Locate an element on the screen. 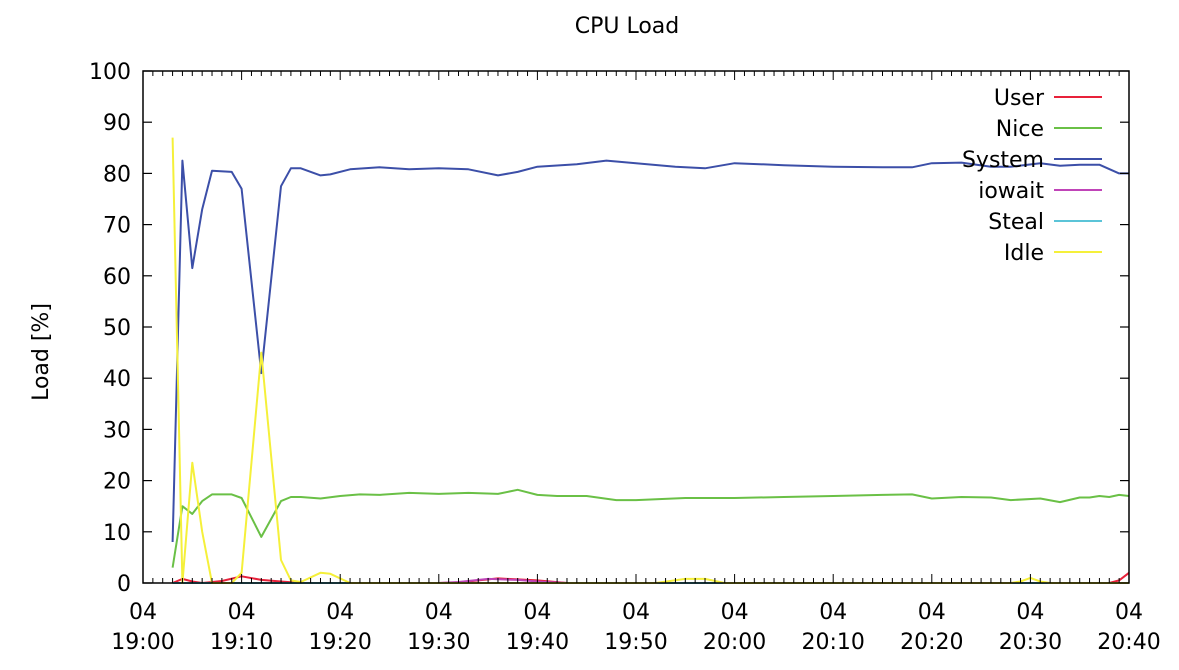 The image size is (1179, 670). legend-label-system: System is located at coordinates (1003, 160).